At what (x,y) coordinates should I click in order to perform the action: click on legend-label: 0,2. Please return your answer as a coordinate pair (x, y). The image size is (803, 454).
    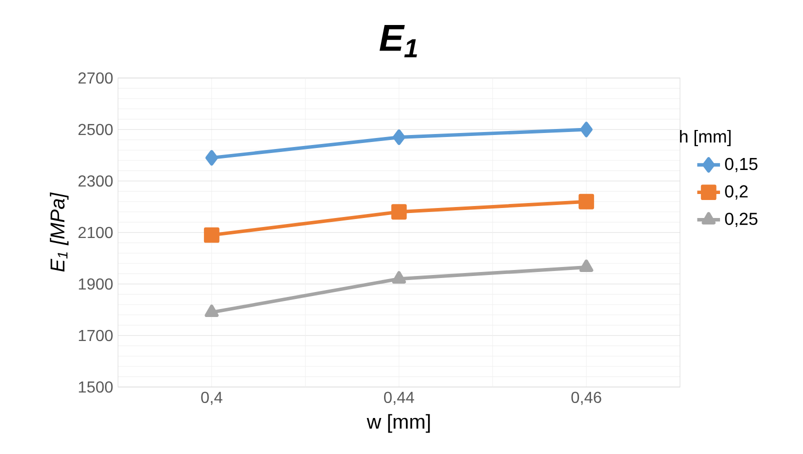
    Looking at the image, I should click on (736, 192).